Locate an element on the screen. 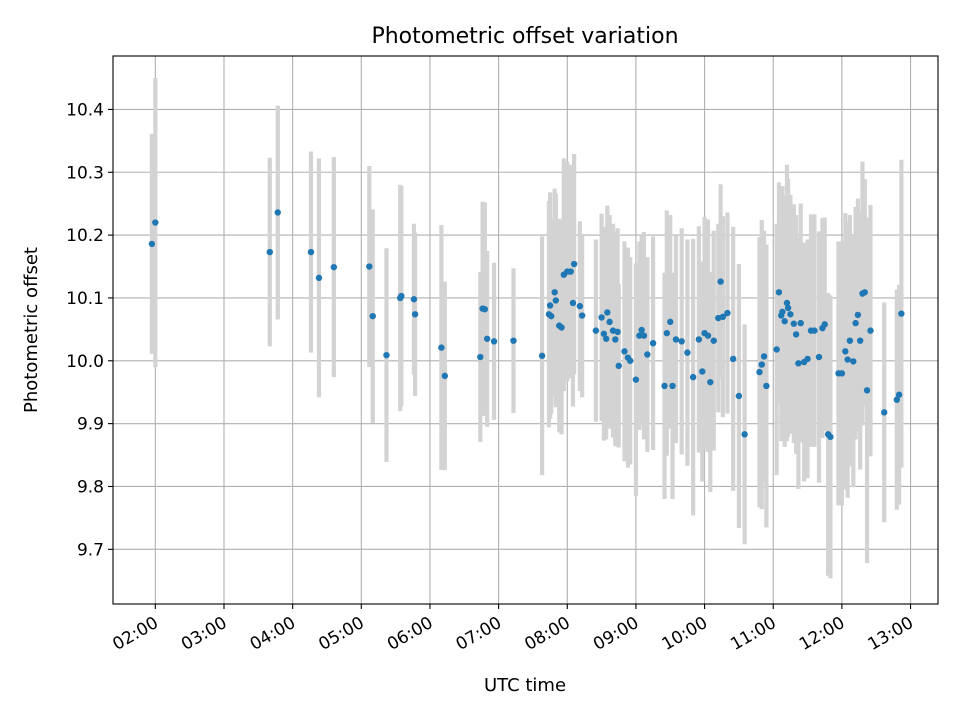 This screenshot has width=960, height=720. y-tick-label: 10.4 is located at coordinates (85, 110).